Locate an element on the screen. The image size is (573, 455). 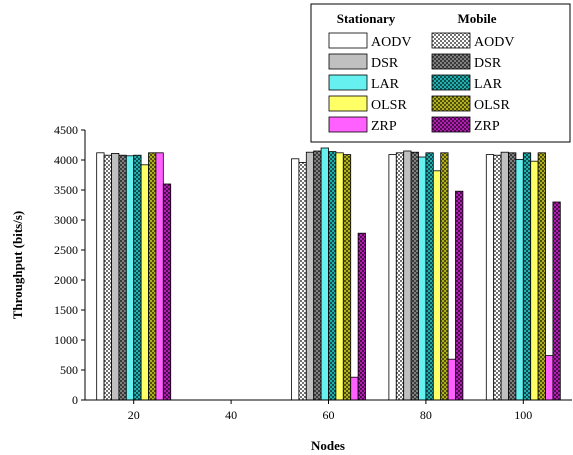
legend-label-aodv-stationary: AODV is located at coordinates (391, 42).